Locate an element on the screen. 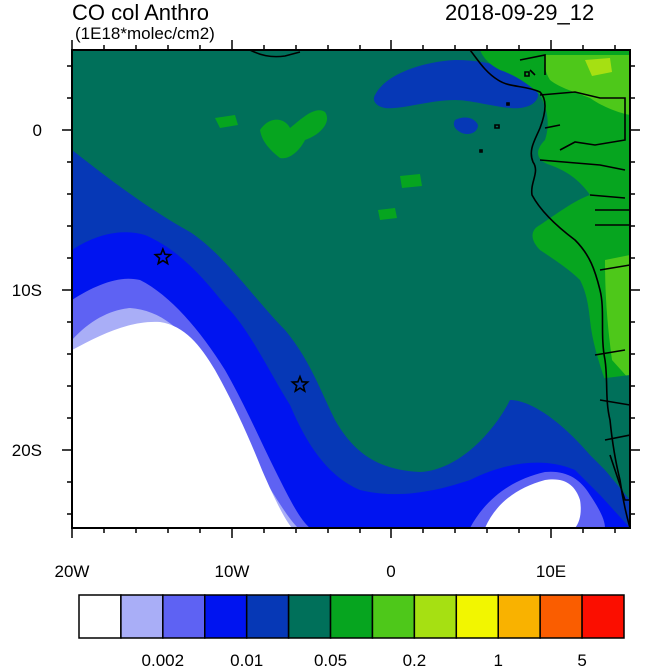  colorbar-label: 1 is located at coordinates (497, 659).